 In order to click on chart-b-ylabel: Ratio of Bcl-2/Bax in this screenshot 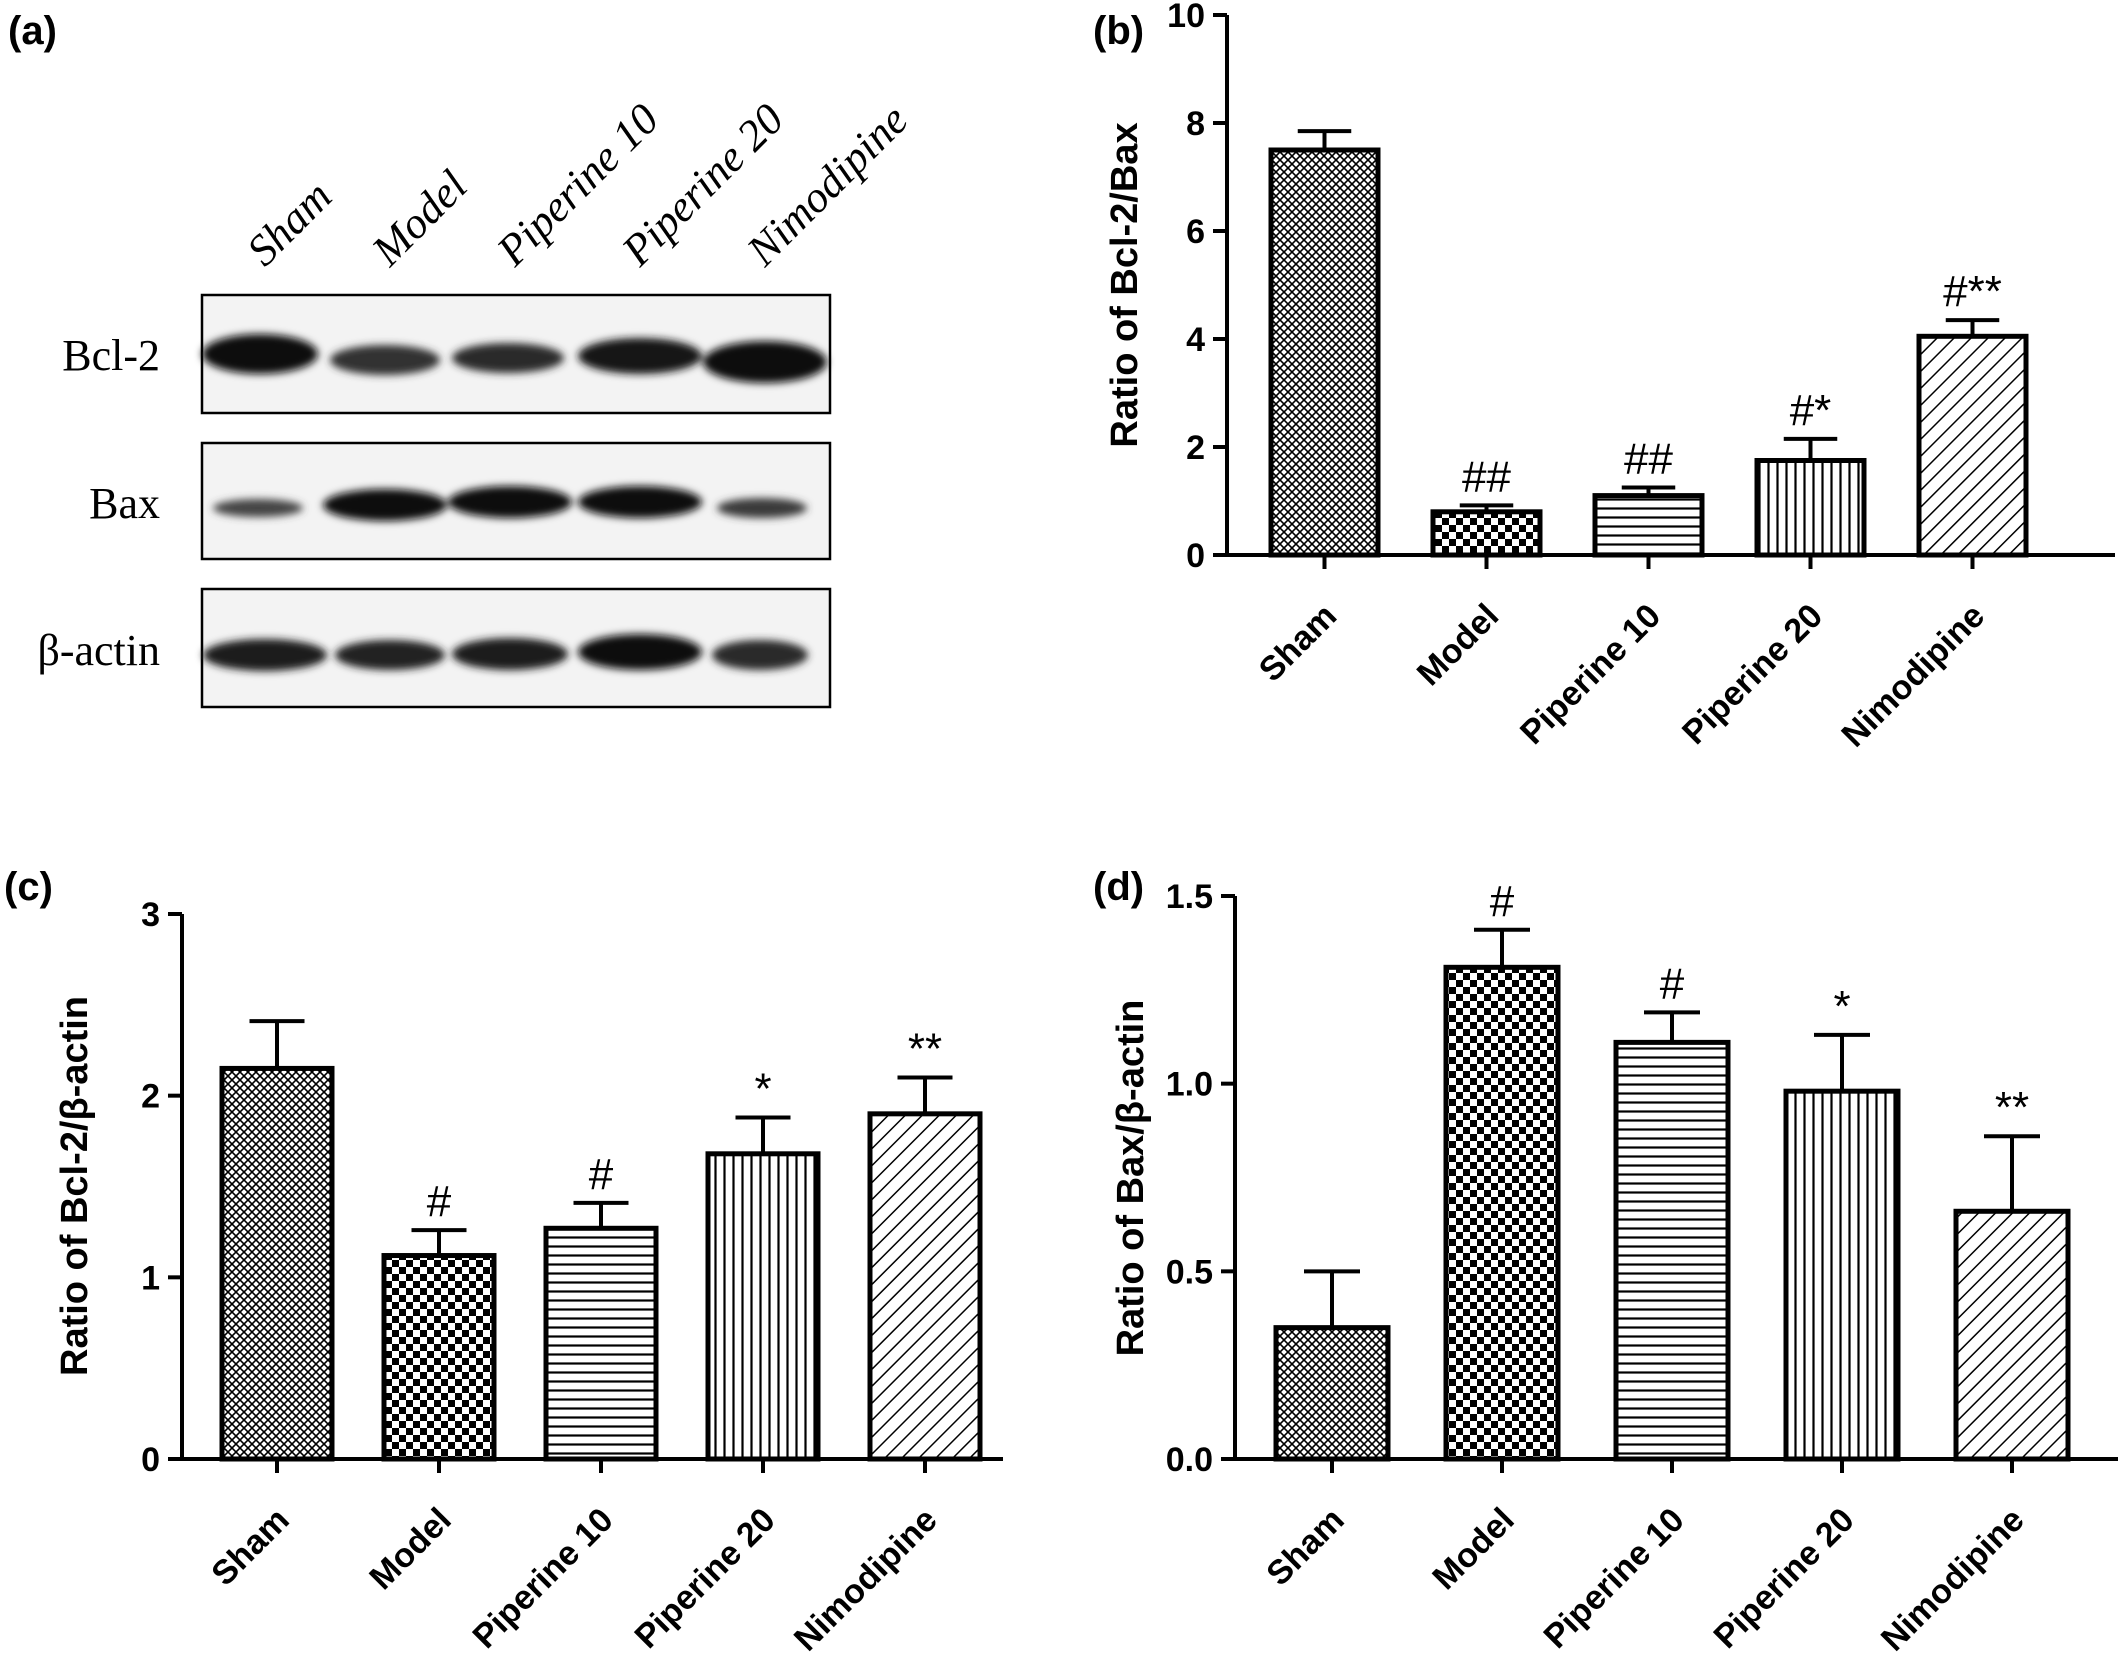, I will do `click(1125, 284)`.